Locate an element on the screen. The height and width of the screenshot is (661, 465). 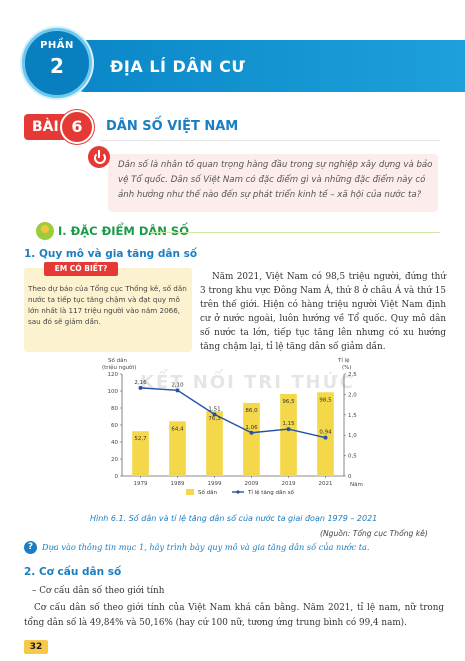
page-number: 32 is located at coordinates (36, 647).